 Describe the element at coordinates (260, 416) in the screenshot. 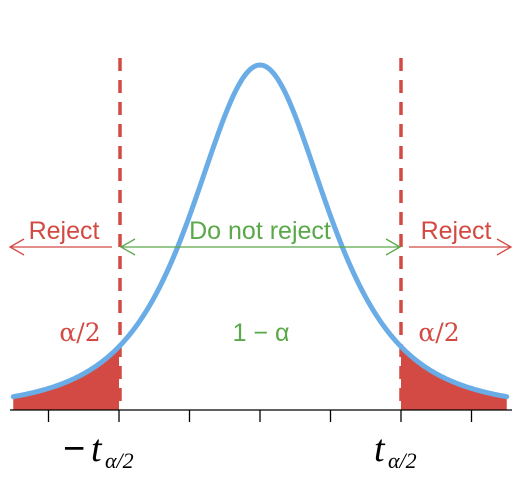

I see `x-axis-ticks` at that location.